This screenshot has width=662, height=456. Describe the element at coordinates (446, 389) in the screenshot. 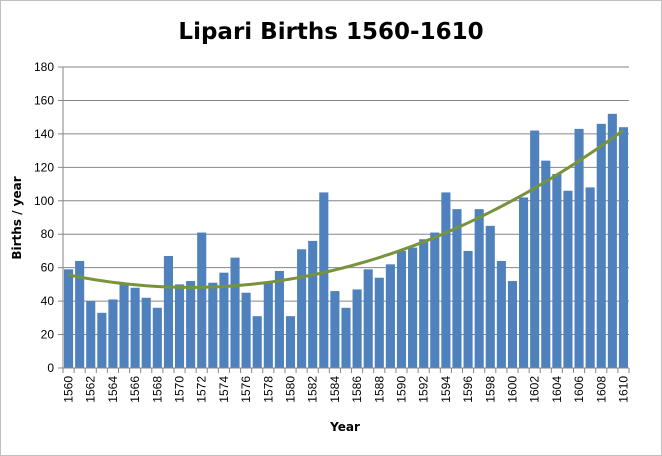

I see `x-tick-label: 1594` at that location.